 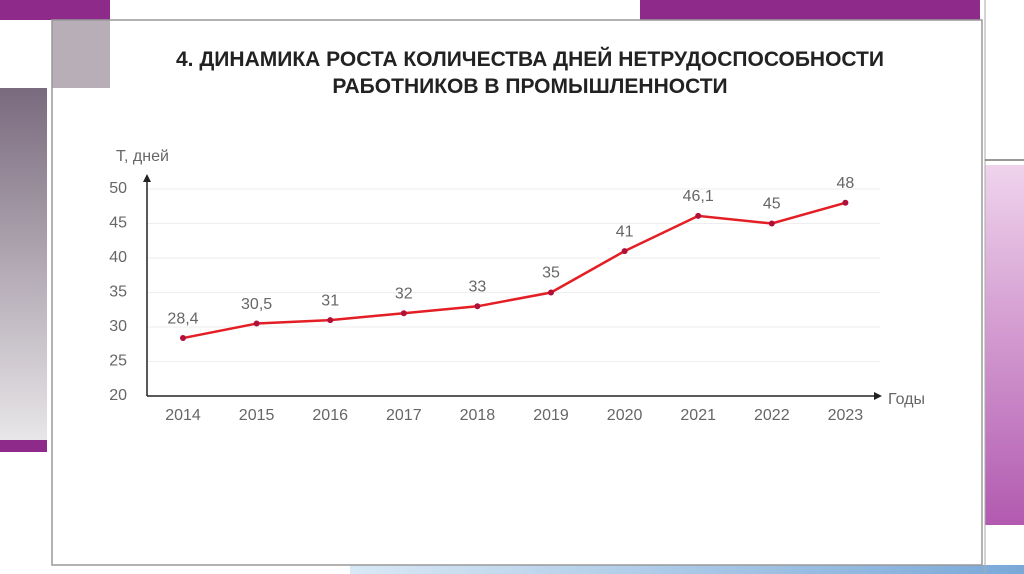 What do you see at coordinates (183, 415) in the screenshot?
I see `x-tick-label: 2014` at bounding box center [183, 415].